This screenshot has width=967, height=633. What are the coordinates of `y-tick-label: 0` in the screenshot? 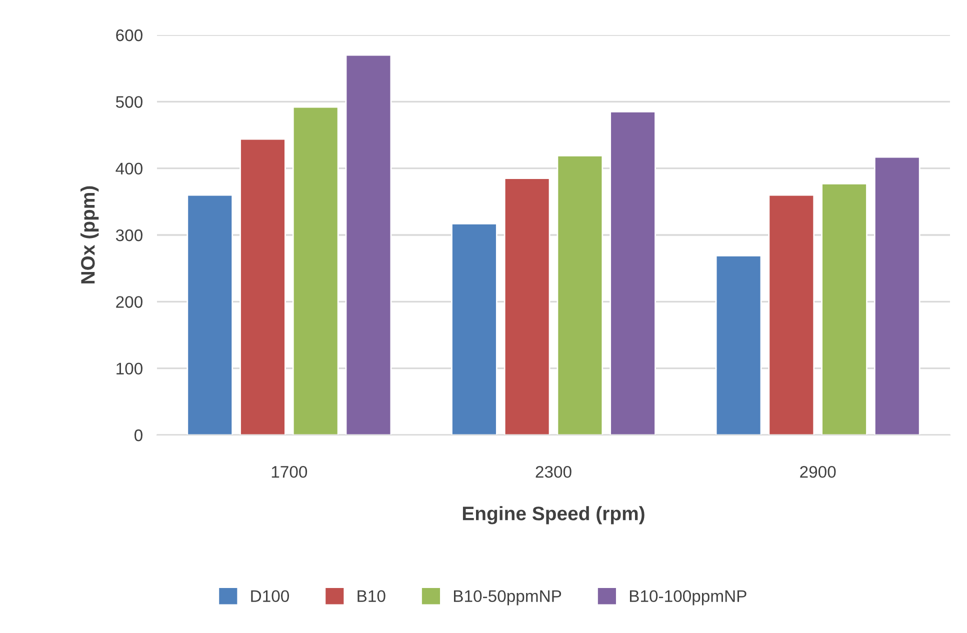 It's located at (138, 435).